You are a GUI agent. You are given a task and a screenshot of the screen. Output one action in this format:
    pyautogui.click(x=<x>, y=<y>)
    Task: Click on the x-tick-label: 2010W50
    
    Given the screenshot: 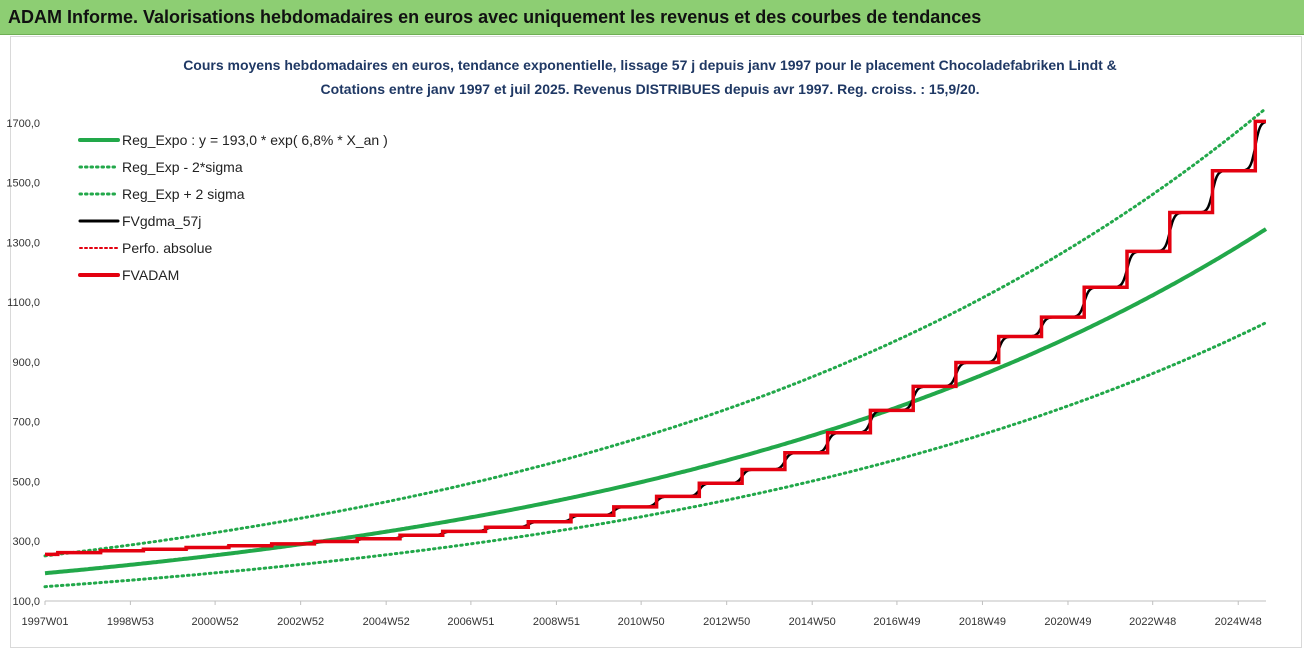 What is the action you would take?
    pyautogui.click(x=641, y=622)
    